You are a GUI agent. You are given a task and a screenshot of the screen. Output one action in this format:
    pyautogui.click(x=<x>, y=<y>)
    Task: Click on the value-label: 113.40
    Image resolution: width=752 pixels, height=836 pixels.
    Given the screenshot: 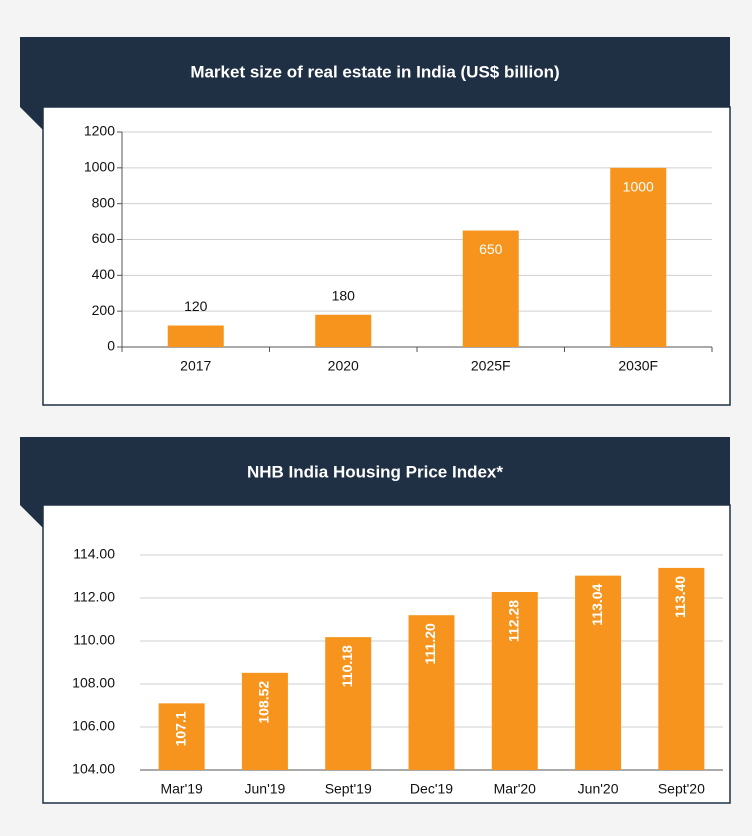 What is the action you would take?
    pyautogui.click(x=680, y=597)
    